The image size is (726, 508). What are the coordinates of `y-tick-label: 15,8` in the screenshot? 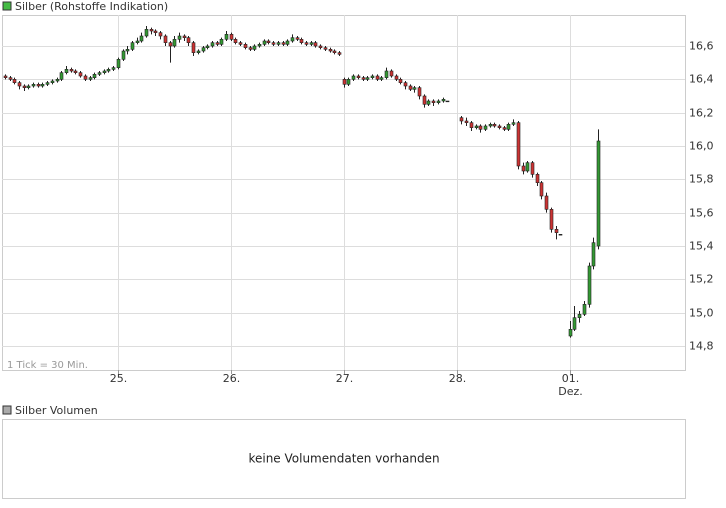 It's located at (701, 179).